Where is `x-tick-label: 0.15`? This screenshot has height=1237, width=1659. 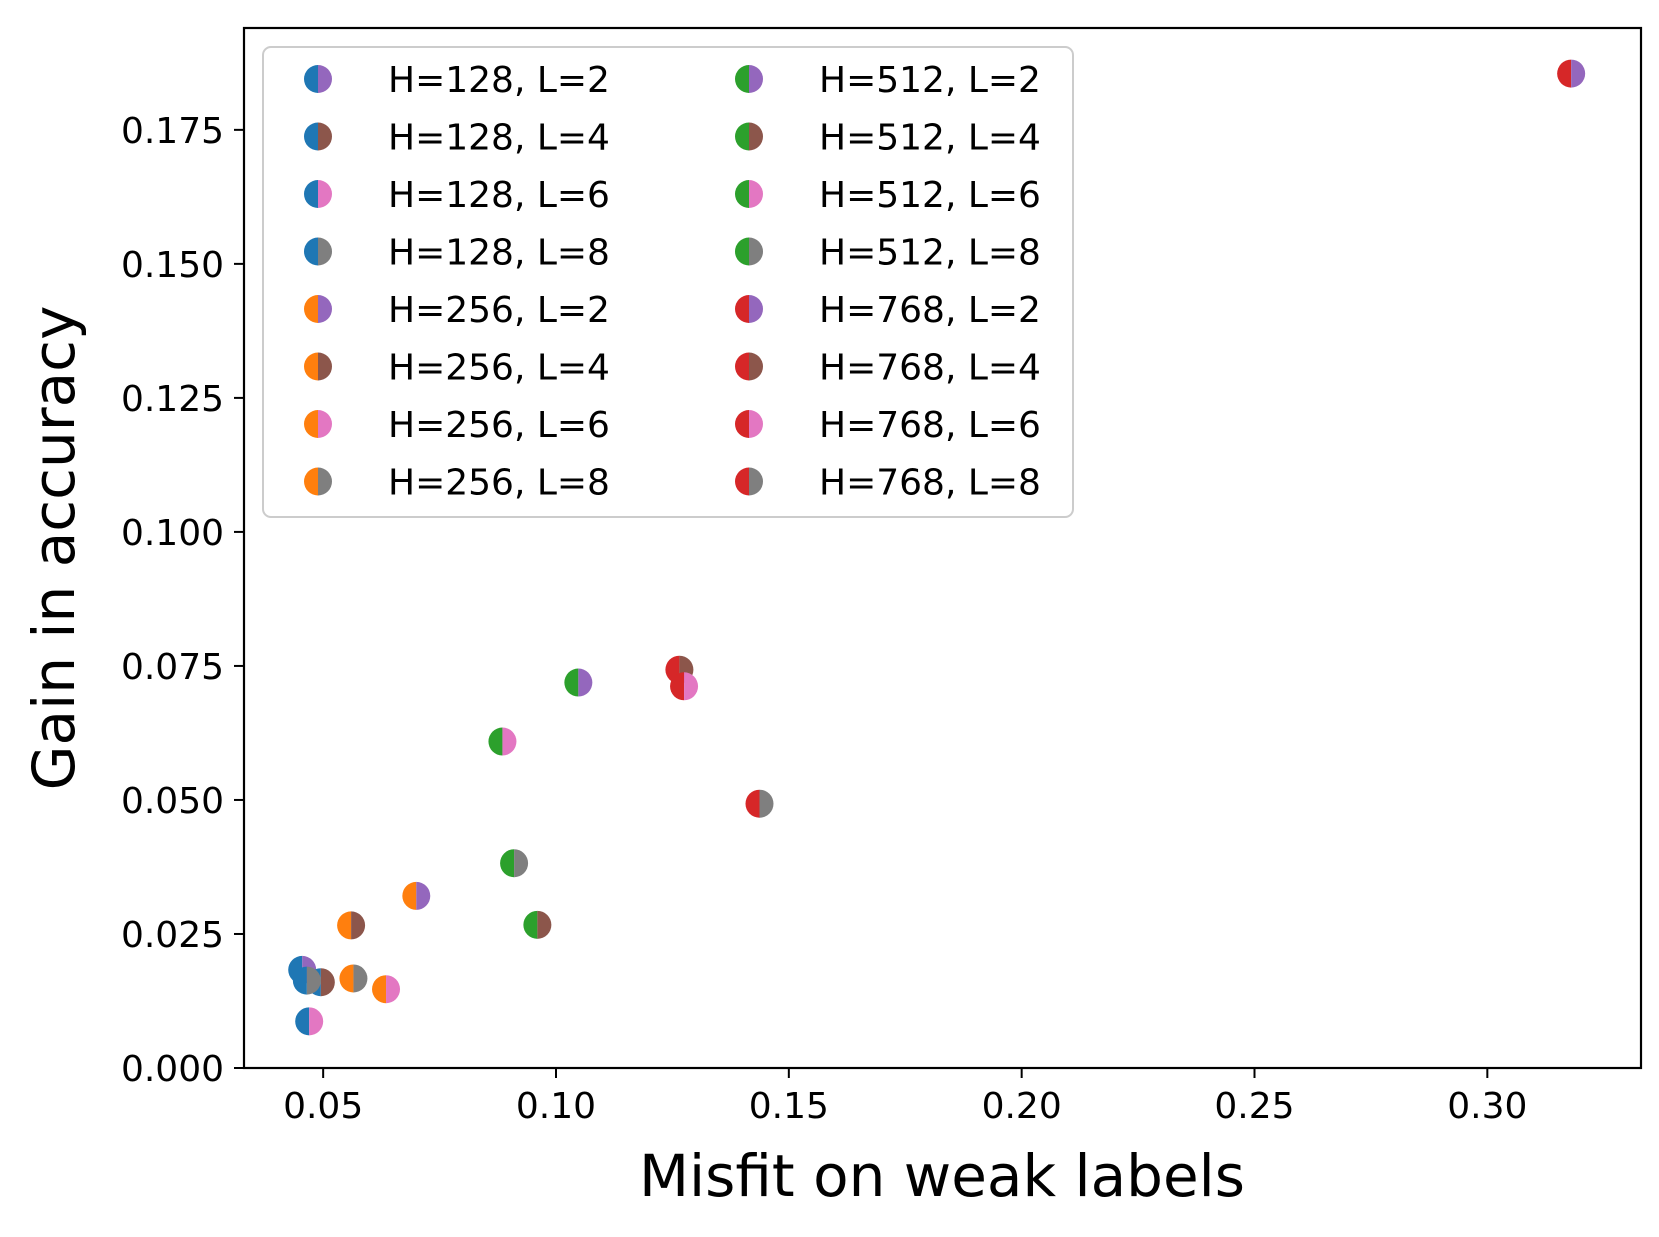 x-tick-label: 0.15 is located at coordinates (789, 1106).